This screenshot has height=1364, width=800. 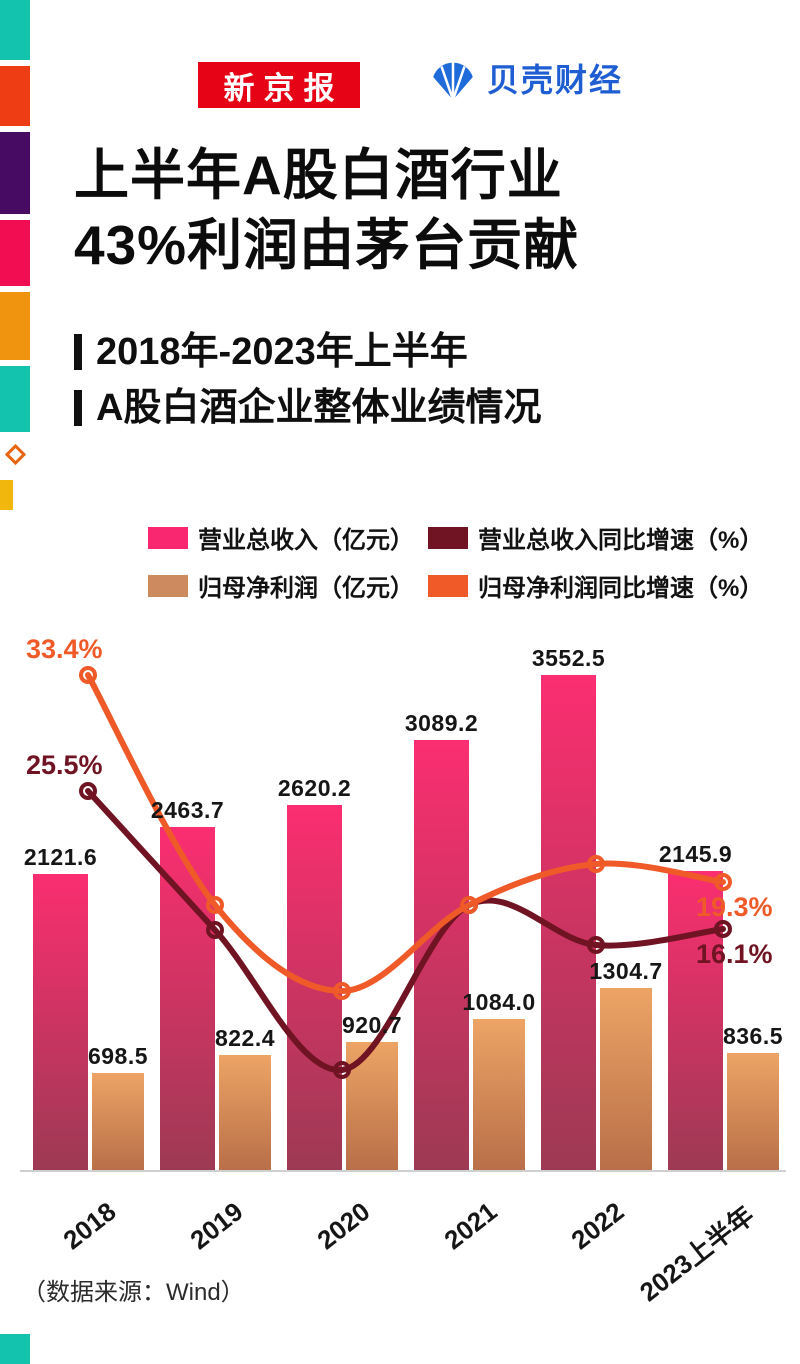 What do you see at coordinates (15, 1349) in the screenshot?
I see `bottom-corner-block` at bounding box center [15, 1349].